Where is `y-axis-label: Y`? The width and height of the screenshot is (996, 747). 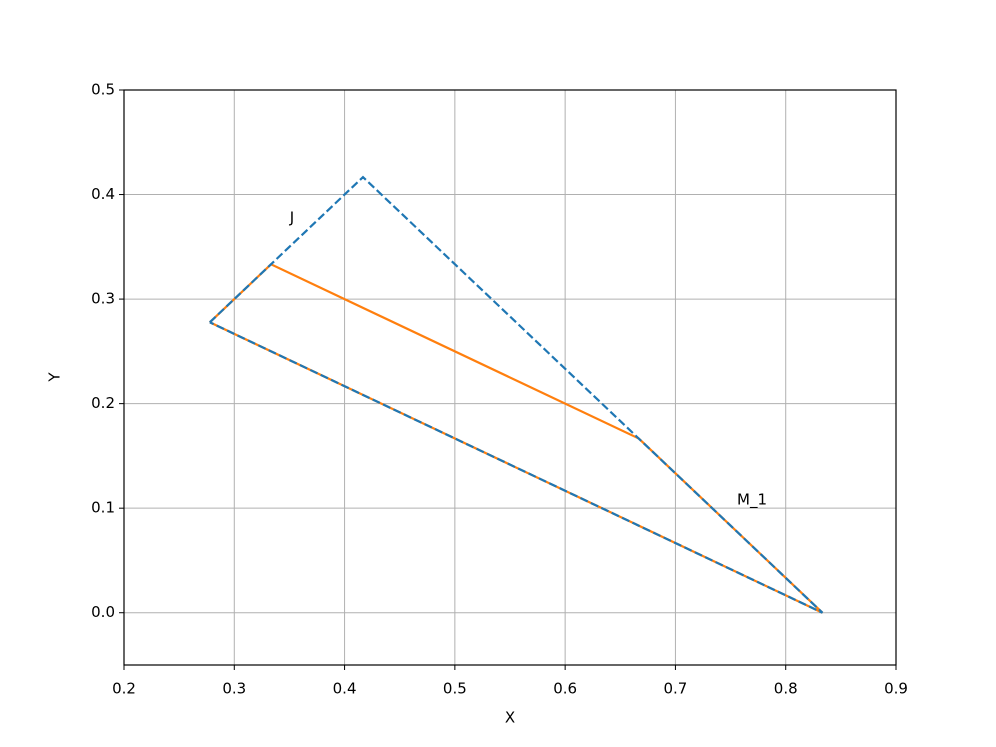
y-axis-label: Y is located at coordinates (55, 377).